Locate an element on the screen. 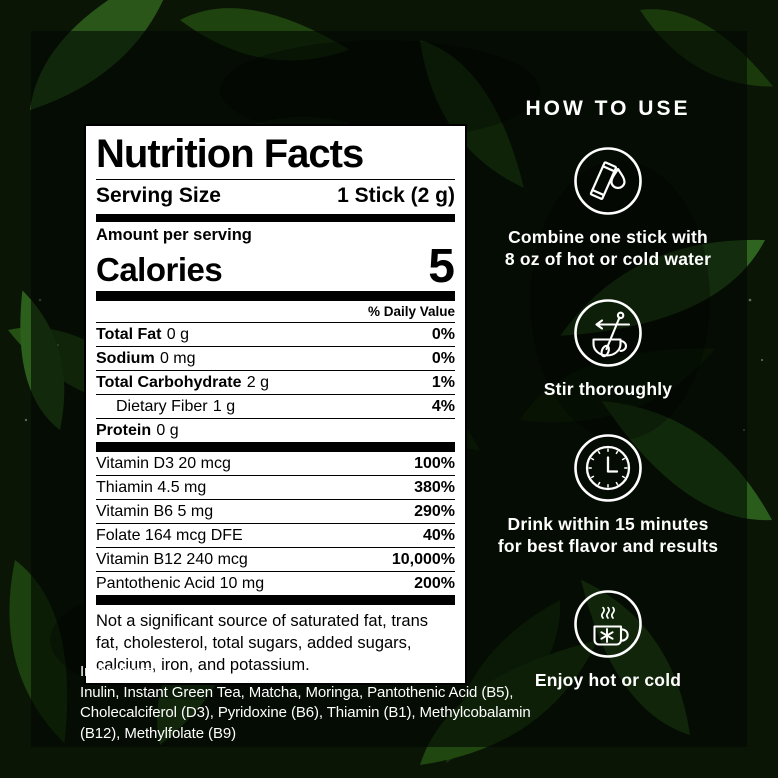  step-caption: Stir thoroughly is located at coordinates (608, 389).